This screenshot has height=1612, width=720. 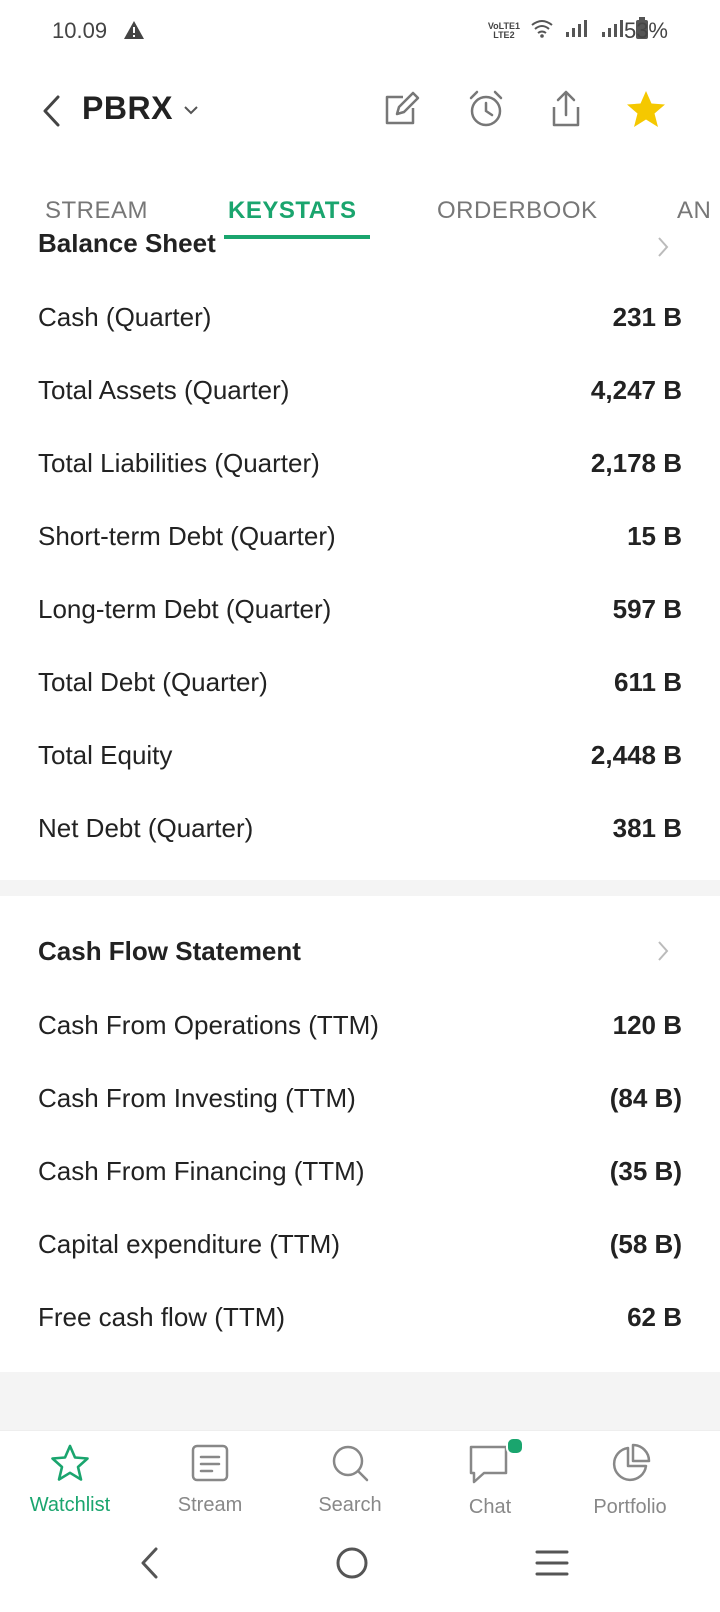 I want to click on cash-flow-header: Cash Flow Statement, so click(x=360, y=950).